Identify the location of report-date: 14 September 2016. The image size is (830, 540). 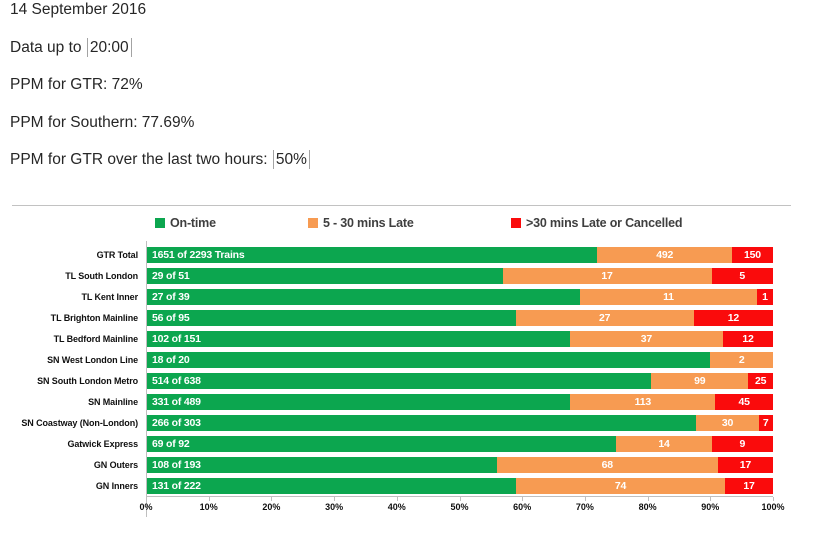
(78, 9).